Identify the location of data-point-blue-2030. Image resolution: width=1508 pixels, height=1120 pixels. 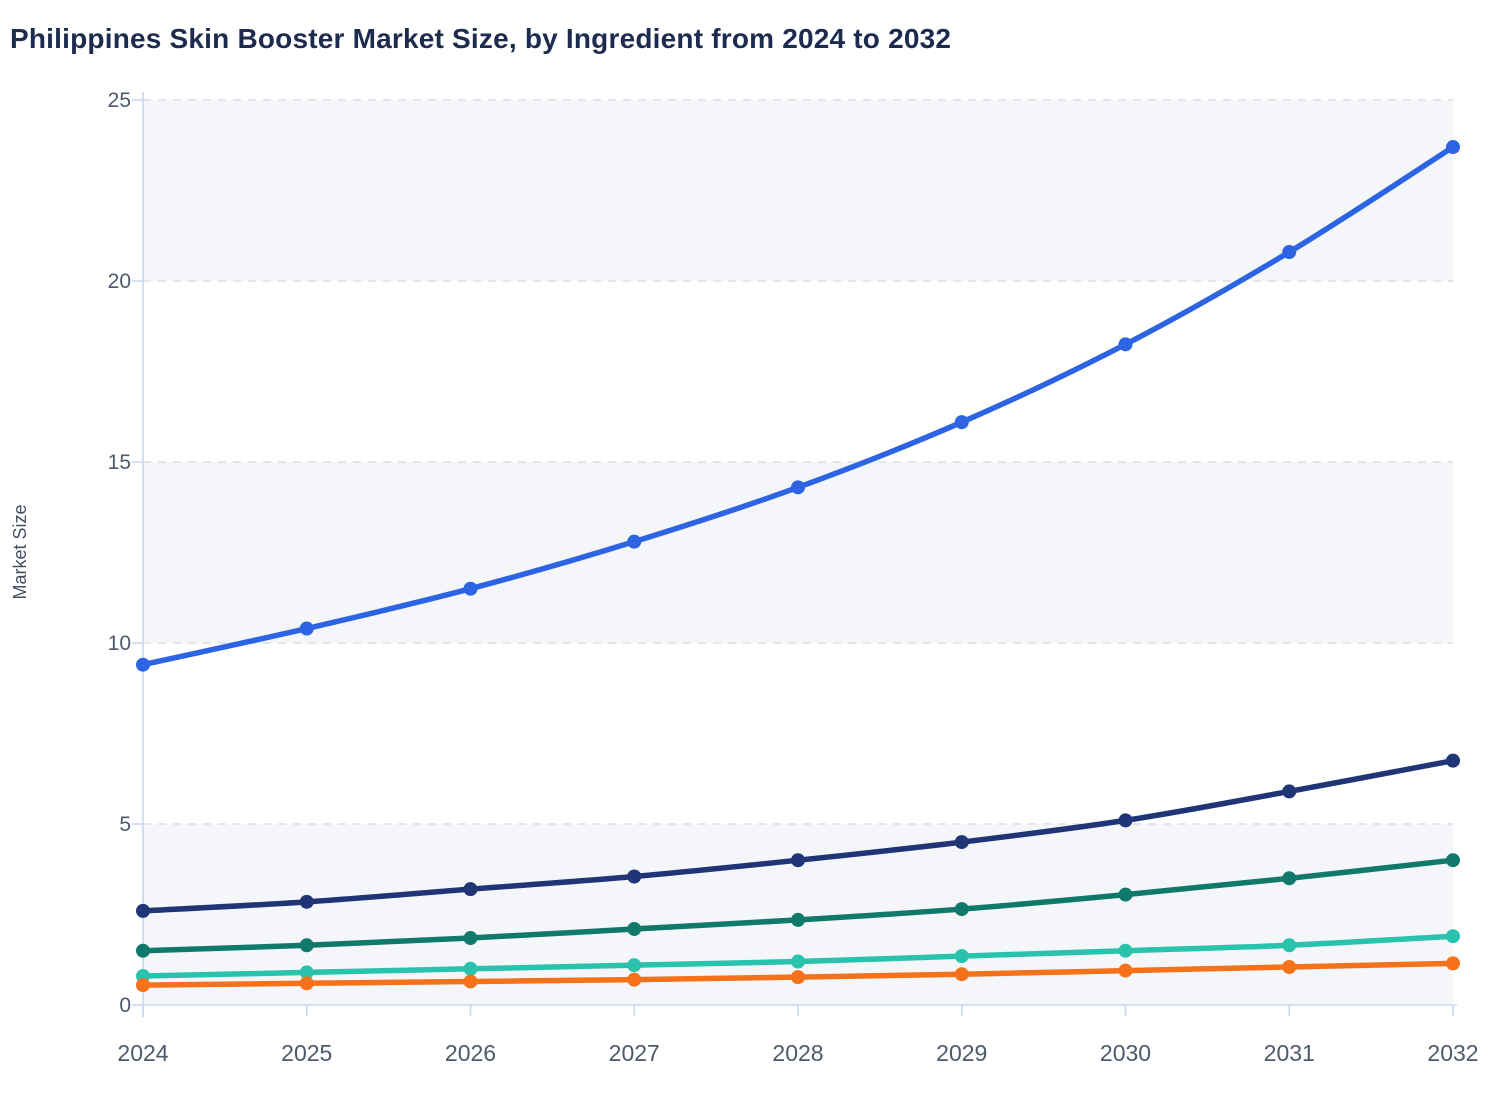
(1125, 344).